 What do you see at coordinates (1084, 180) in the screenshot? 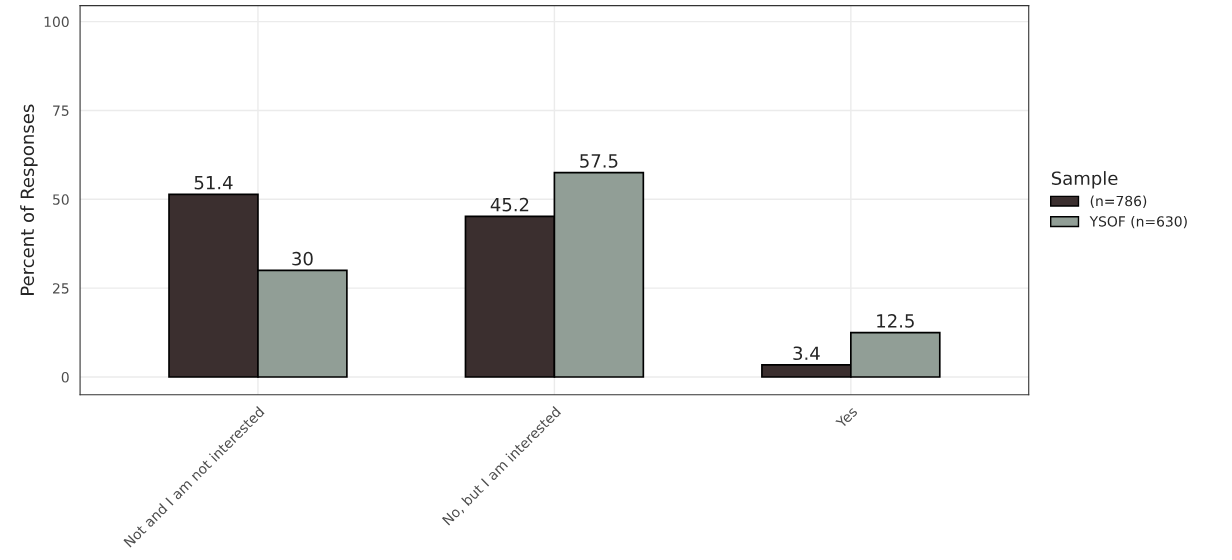
I see `legend-title: Sample` at bounding box center [1084, 180].